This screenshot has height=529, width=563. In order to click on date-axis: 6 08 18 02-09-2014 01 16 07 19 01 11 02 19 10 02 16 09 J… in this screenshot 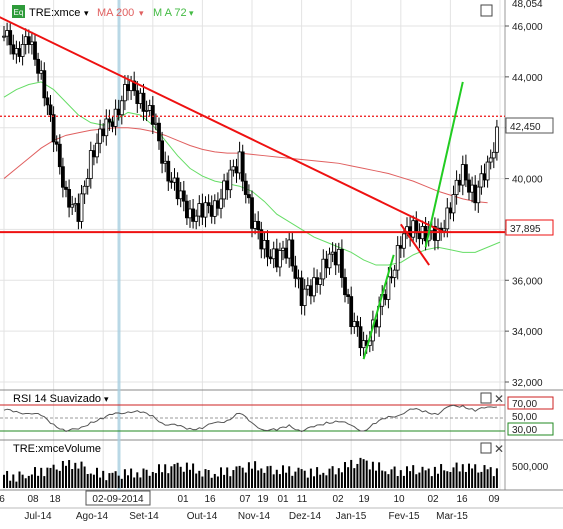, I will do `click(250, 506)`.